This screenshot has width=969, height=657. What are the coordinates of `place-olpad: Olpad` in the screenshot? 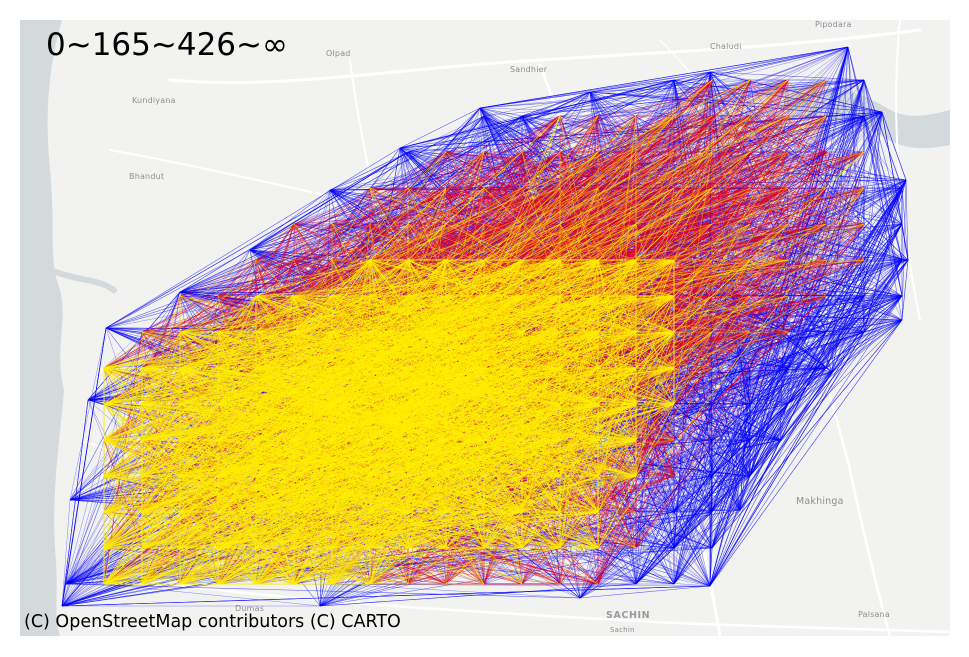 It's located at (338, 53).